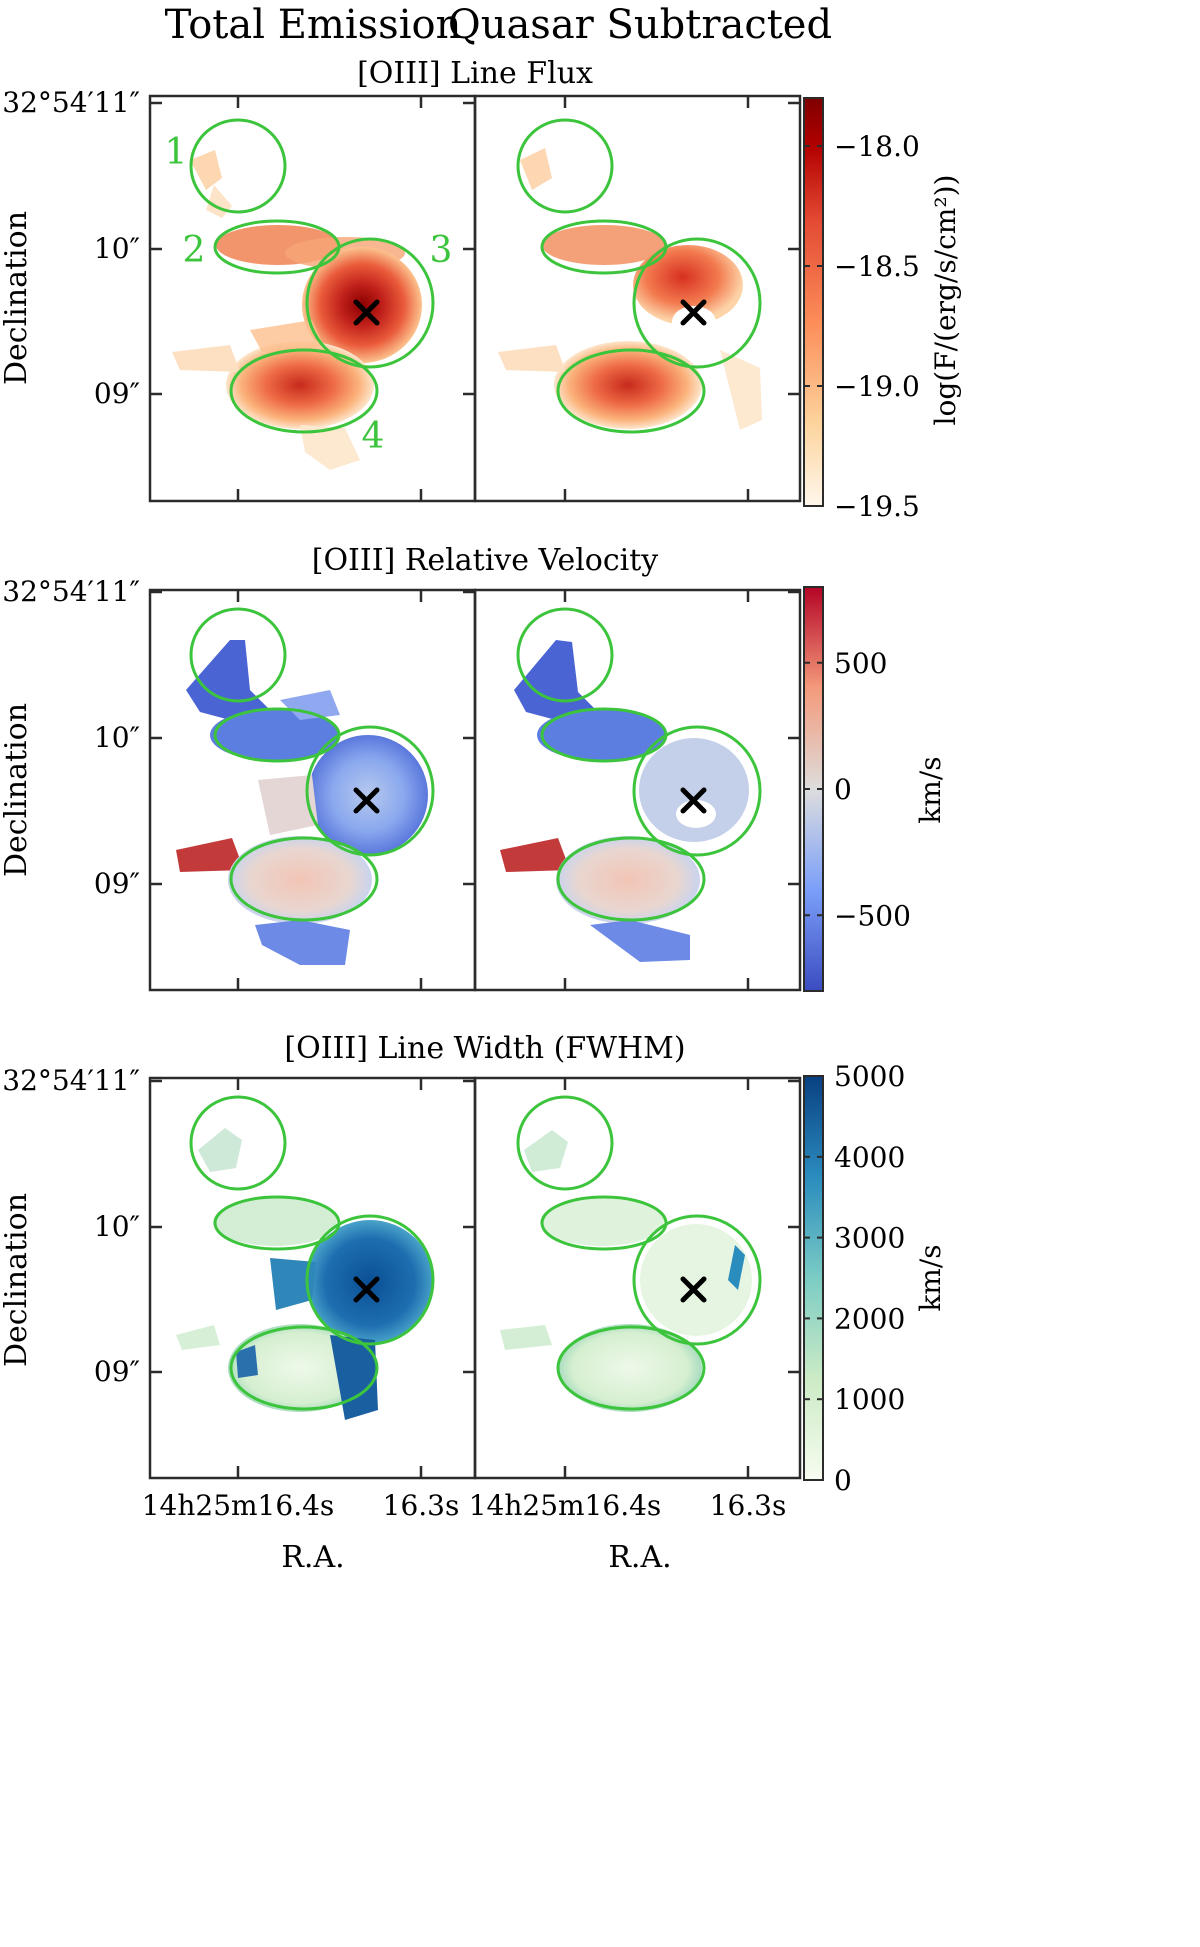 The image size is (1200, 1947). Describe the element at coordinates (869, 1157) in the screenshot. I see `colorbar-tick-label: 4000` at that location.